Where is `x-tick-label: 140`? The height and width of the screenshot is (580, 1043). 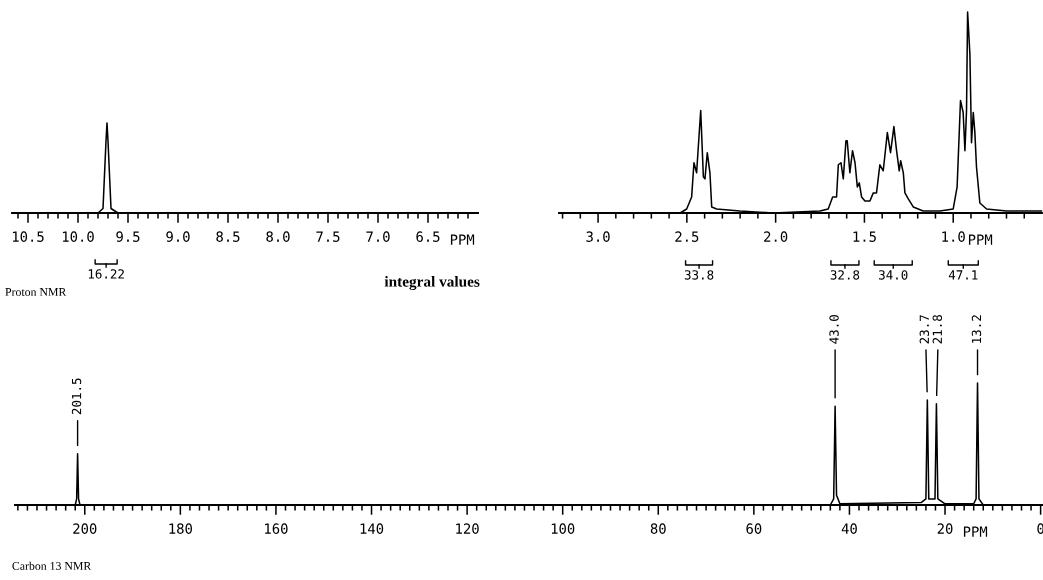 x-tick-label: 140 is located at coordinates (372, 528).